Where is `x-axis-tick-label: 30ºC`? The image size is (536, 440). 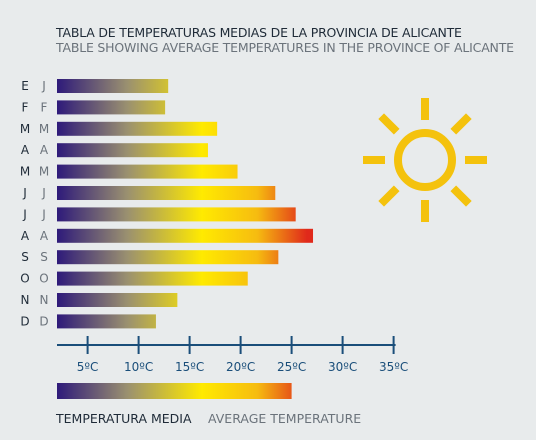
x-axis-tick-label: 30ºC is located at coordinates (342, 367).